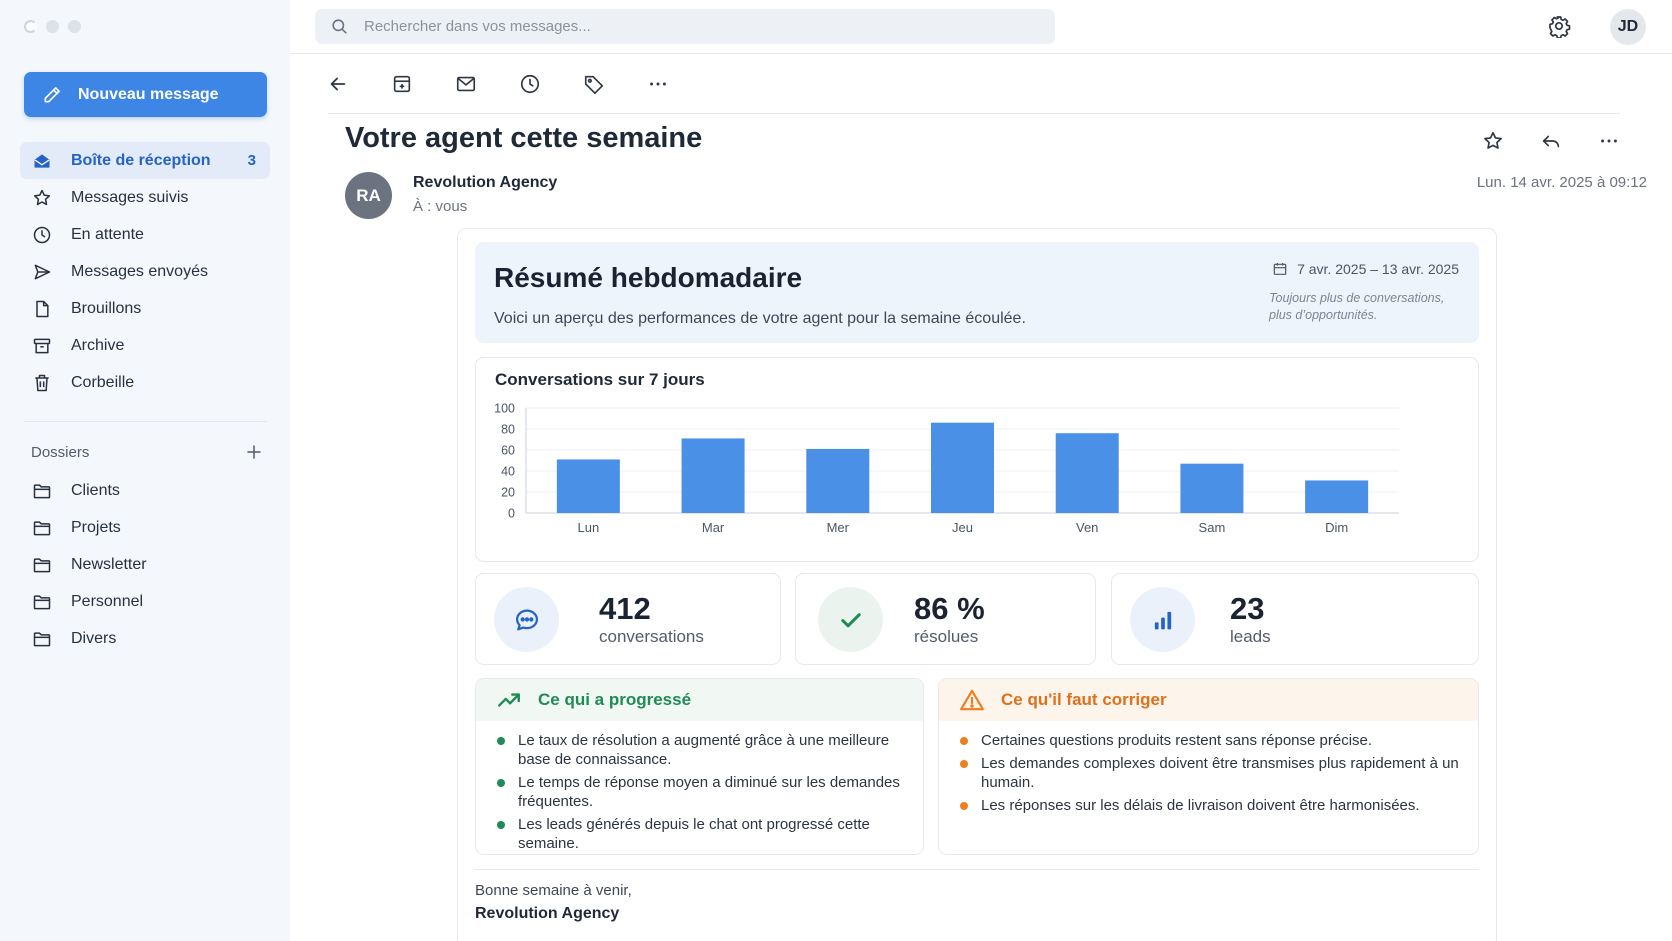 The image size is (1672, 941). I want to click on y-tick-label: 60, so click(508, 451).